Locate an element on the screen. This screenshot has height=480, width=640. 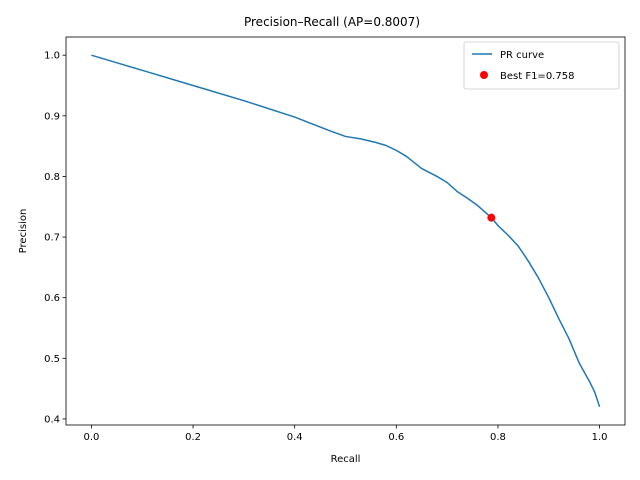
y-axis-ticks: 0.4 0.5 0.6 0.7 0.8 0.9 1.0 is located at coordinates (55, 238).